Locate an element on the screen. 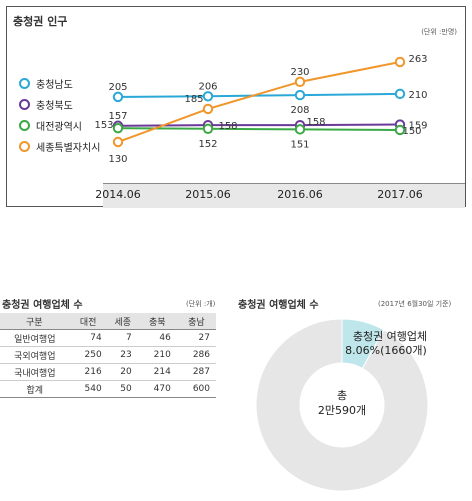 The height and width of the screenshot is (501, 472). table-cell: 74 is located at coordinates (88, 338).